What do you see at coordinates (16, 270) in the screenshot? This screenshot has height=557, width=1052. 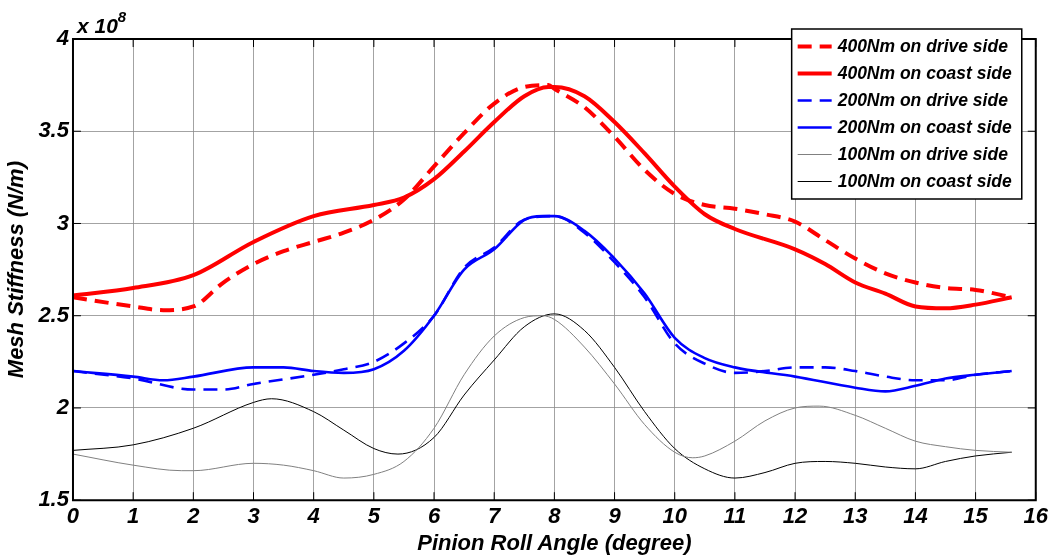 I see `y-axis-title: Mesh Stiffness (N/m)` at bounding box center [16, 270].